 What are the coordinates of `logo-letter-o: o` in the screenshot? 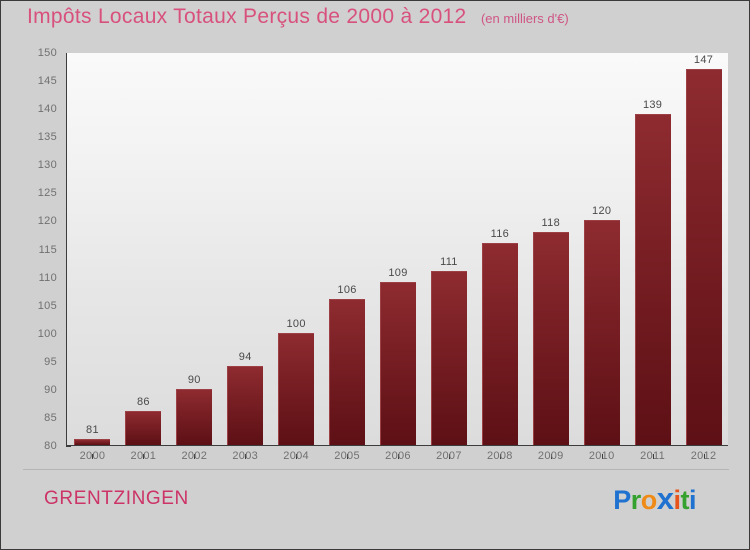 It's located at (649, 500).